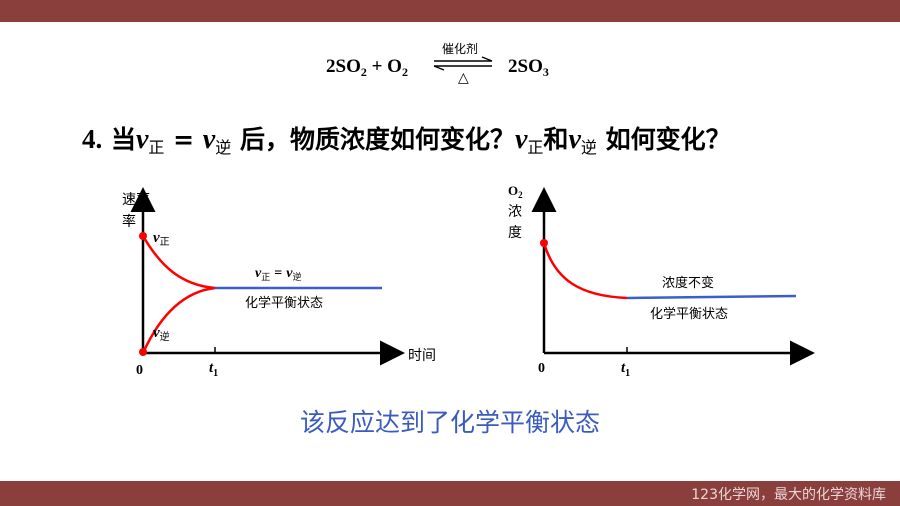 The height and width of the screenshot is (506, 900). Describe the element at coordinates (278, 274) in the screenshot. I see `equal-rate-label: v正 = v逆` at that location.